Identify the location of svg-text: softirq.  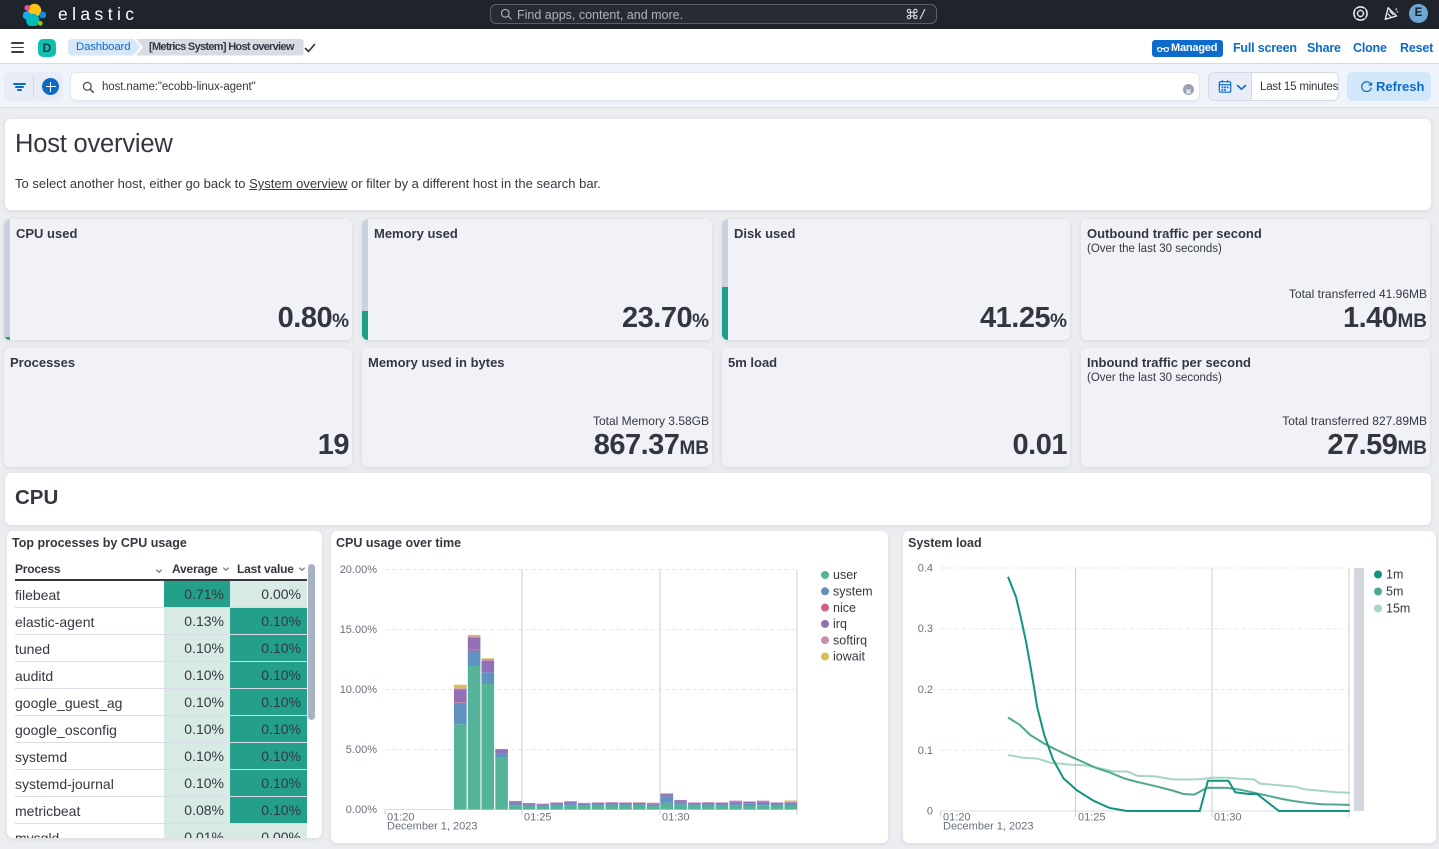
(850, 640).